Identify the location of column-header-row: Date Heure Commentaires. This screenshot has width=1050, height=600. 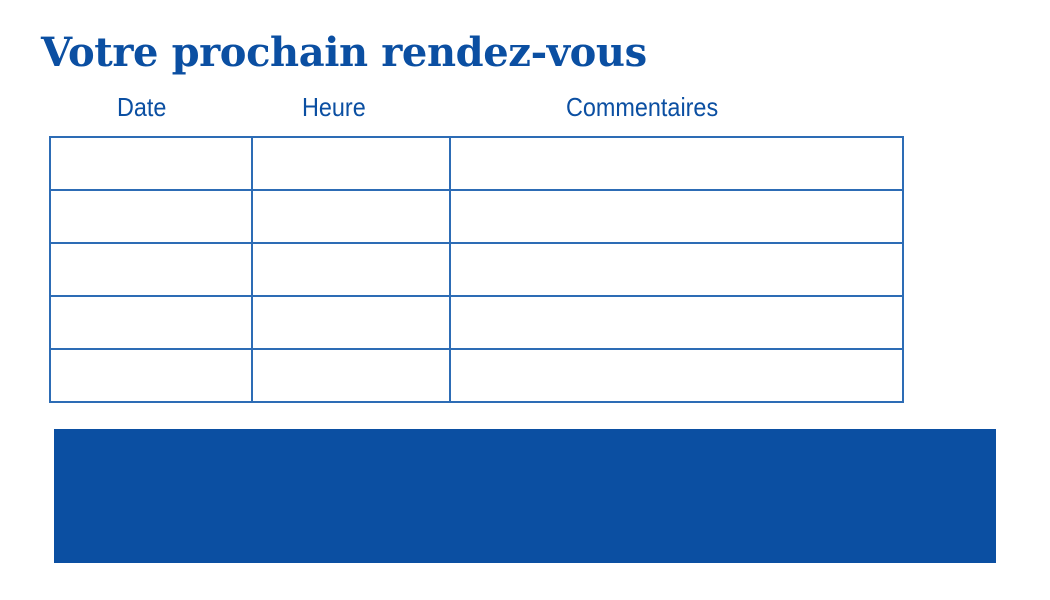
(525, 107).